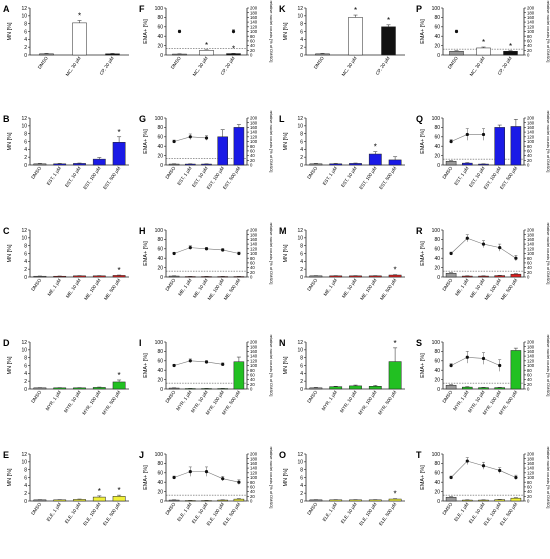 The height and width of the screenshot is (559, 550). Describe the element at coordinates (228, 66) in the screenshot. I see `category-label: CP, 20 µM` at that location.